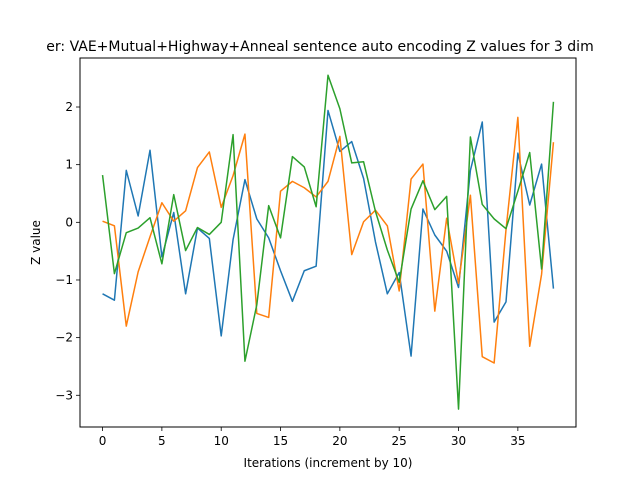  Describe the element at coordinates (64, 280) in the screenshot. I see `y-tick-label: −1` at that location.